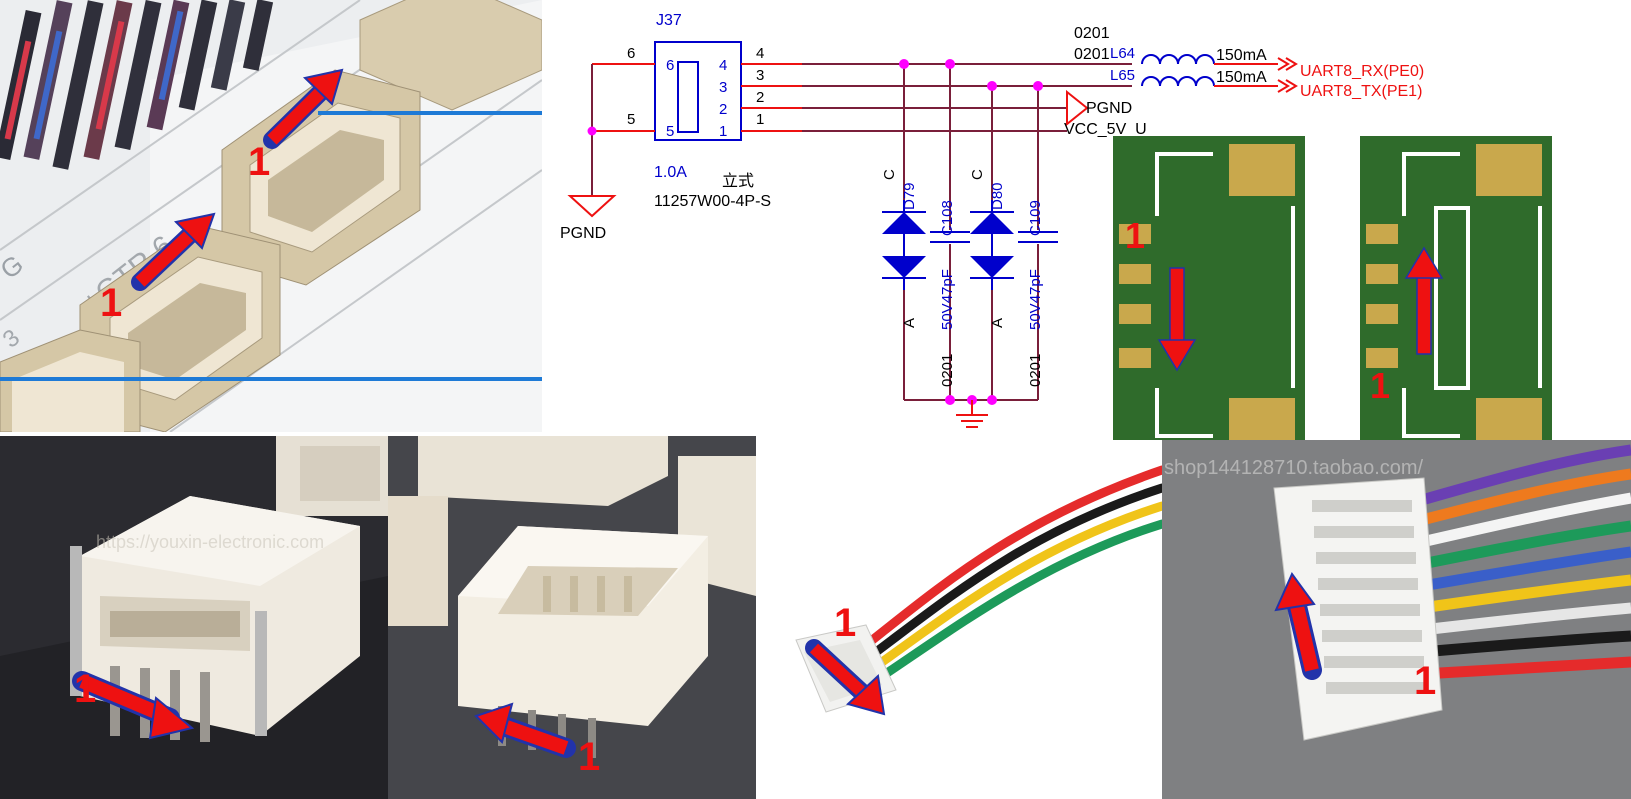 The height and width of the screenshot is (799, 1631). I want to click on inner-pin-4: 4, so click(723, 65).